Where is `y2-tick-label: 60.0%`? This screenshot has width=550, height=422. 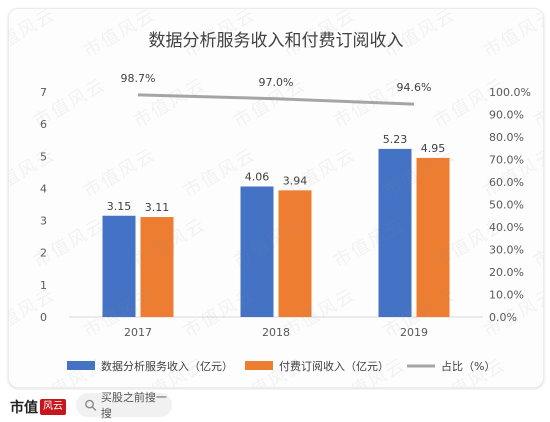
y2-tick-label: 60.0% is located at coordinates (506, 182).